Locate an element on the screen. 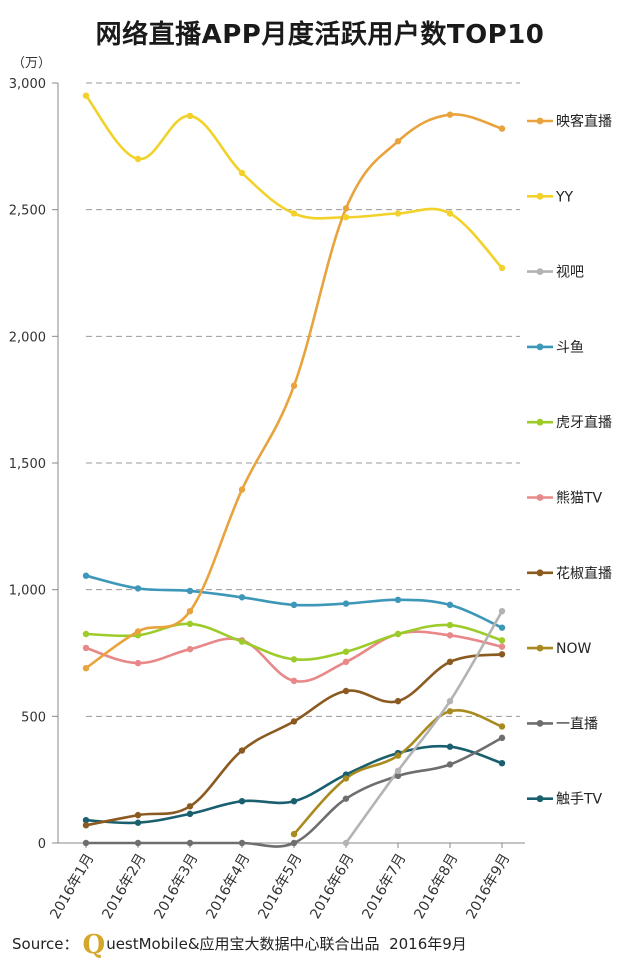  x-tick-label: 2016年2月 is located at coordinates (124, 886).